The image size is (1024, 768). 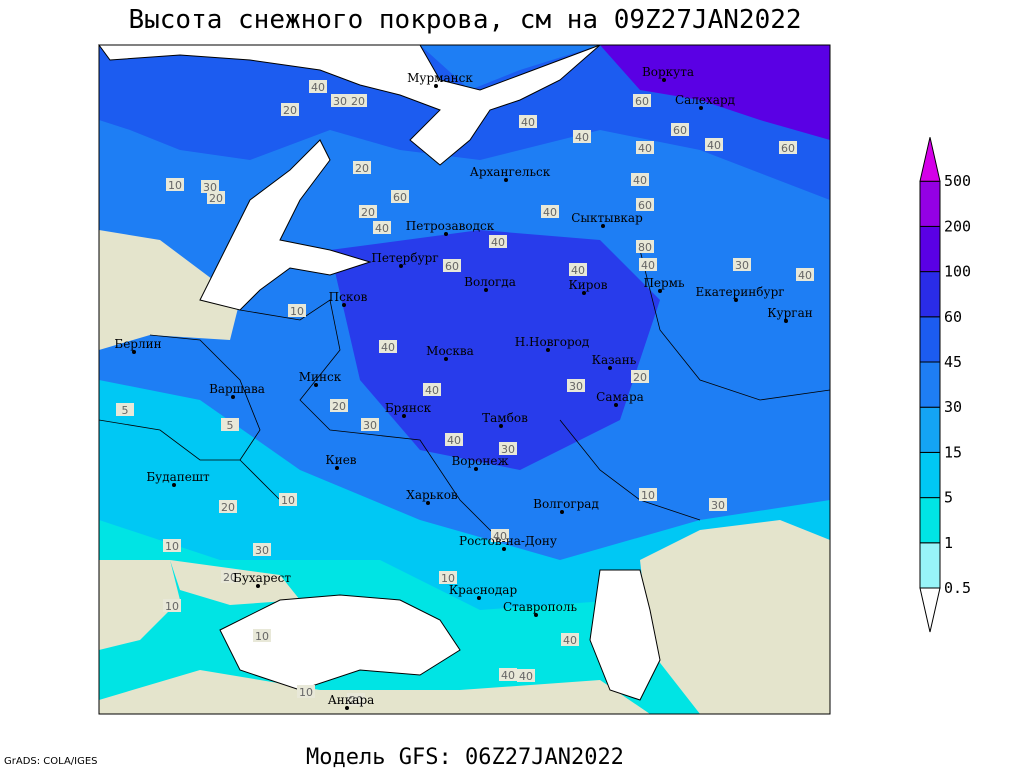 What do you see at coordinates (440, 78) in the screenshot?
I see `city-label: Мурманск` at bounding box center [440, 78].